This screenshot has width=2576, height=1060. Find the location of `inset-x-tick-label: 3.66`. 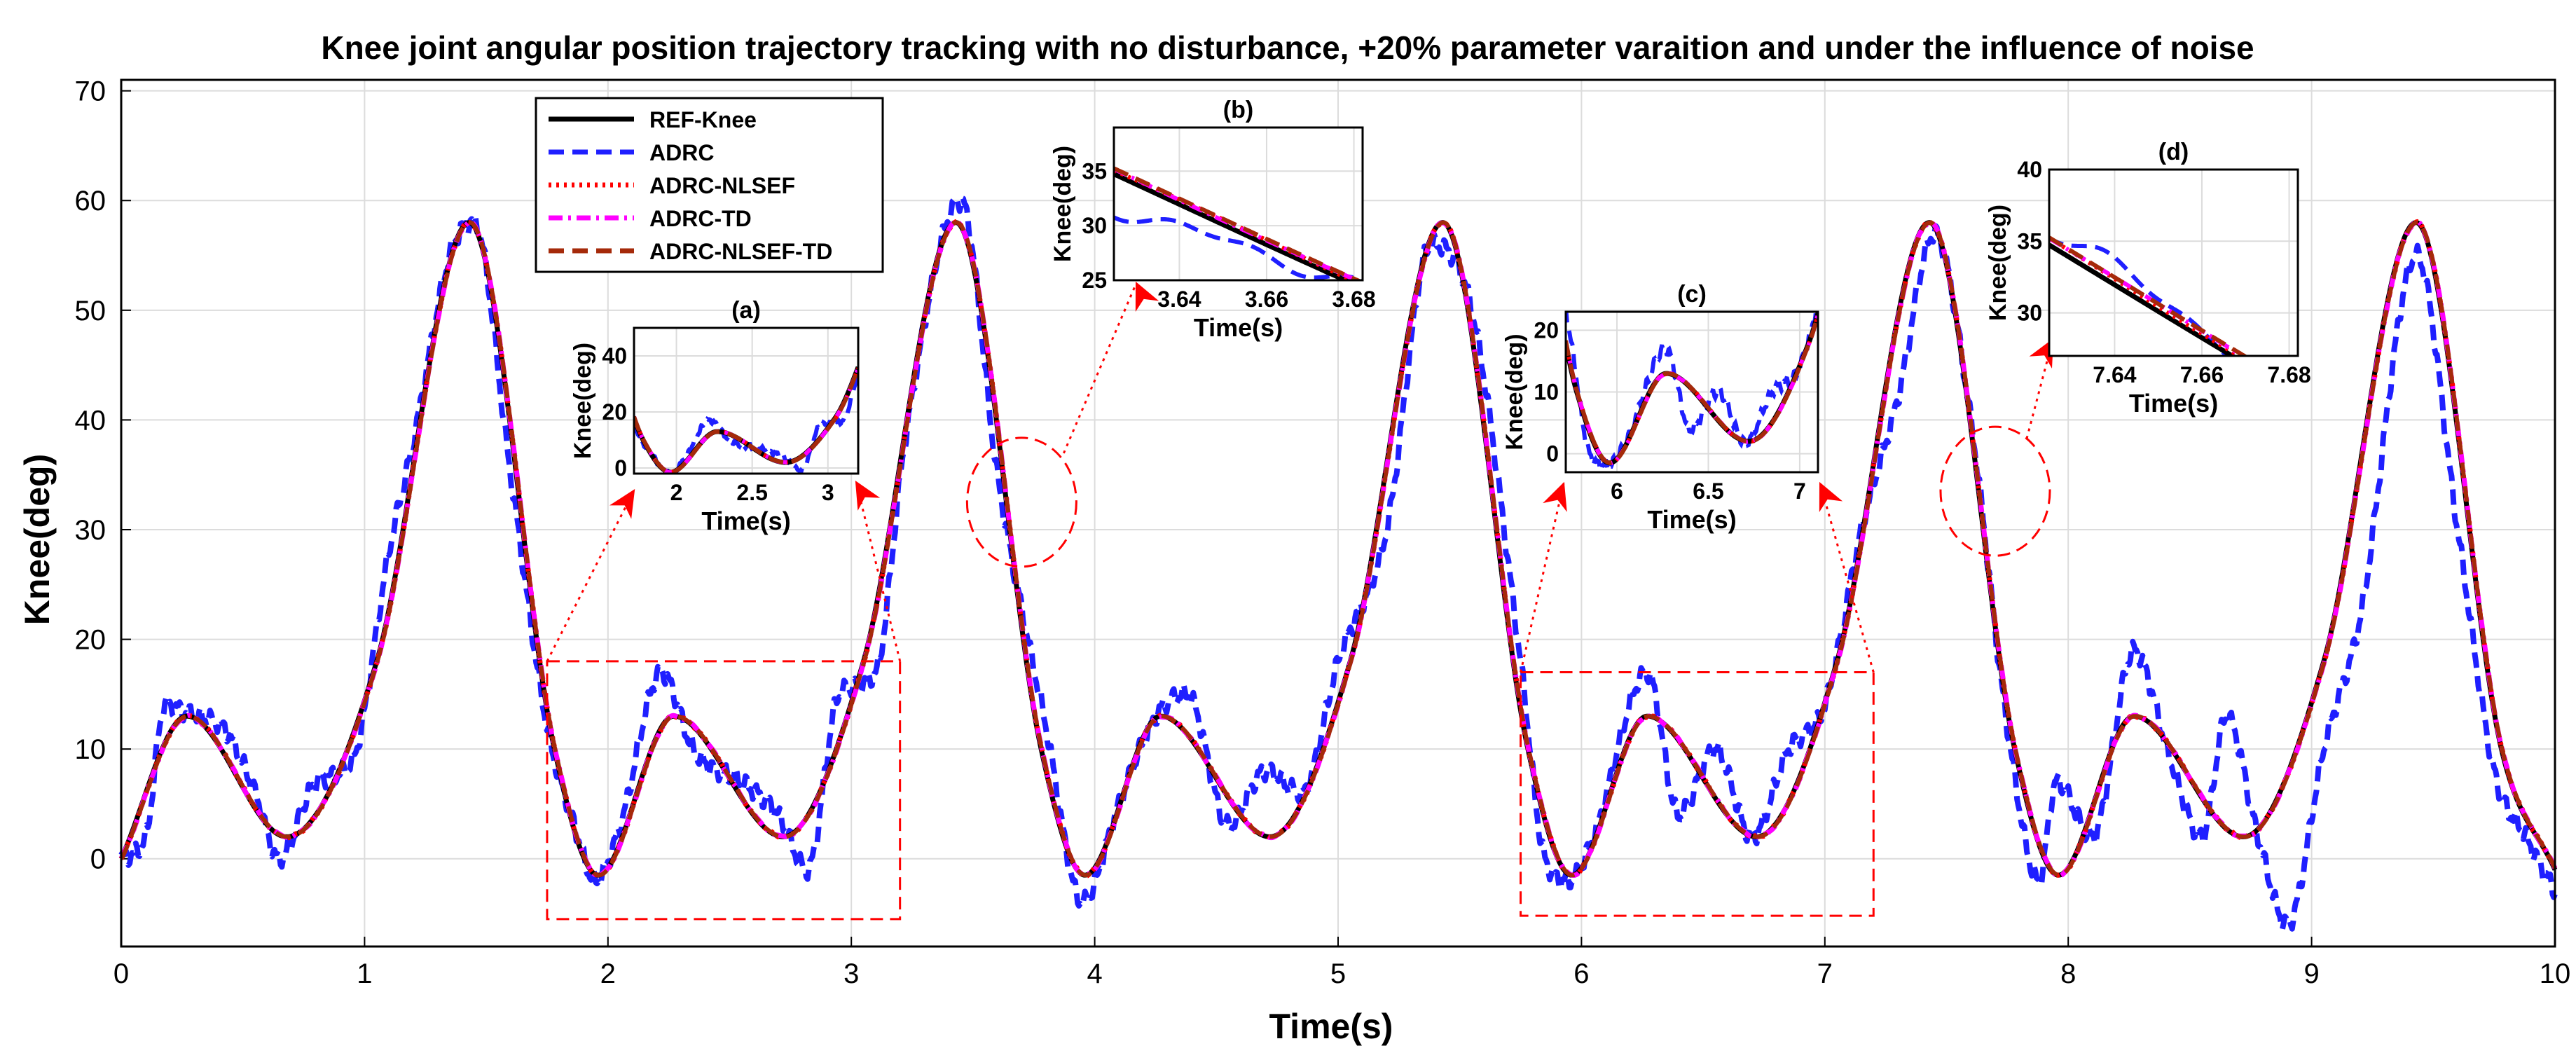

inset-x-tick-label: 3.66 is located at coordinates (1266, 299).